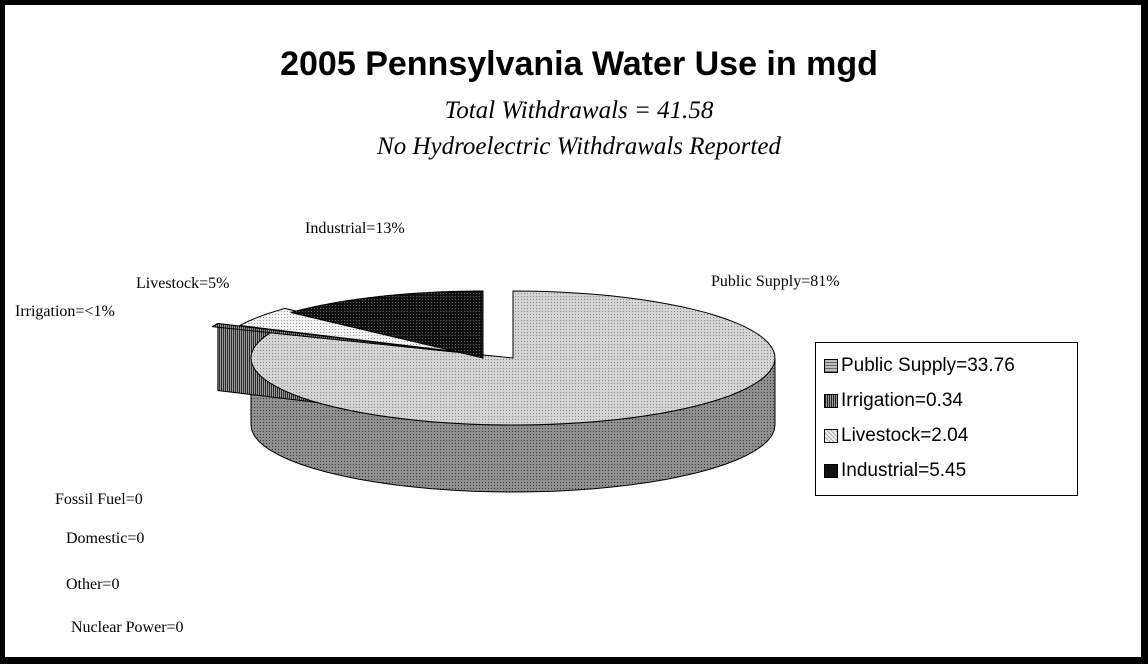 The width and height of the screenshot is (1148, 669). What do you see at coordinates (775, 281) in the screenshot?
I see `pie-label-public-supply: Public Supply=81%` at bounding box center [775, 281].